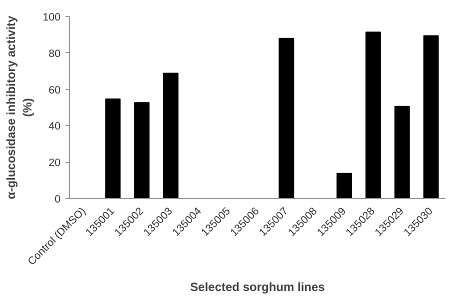 This screenshot has height=296, width=453. I want to click on y-tick-label: 20, so click(54, 163).